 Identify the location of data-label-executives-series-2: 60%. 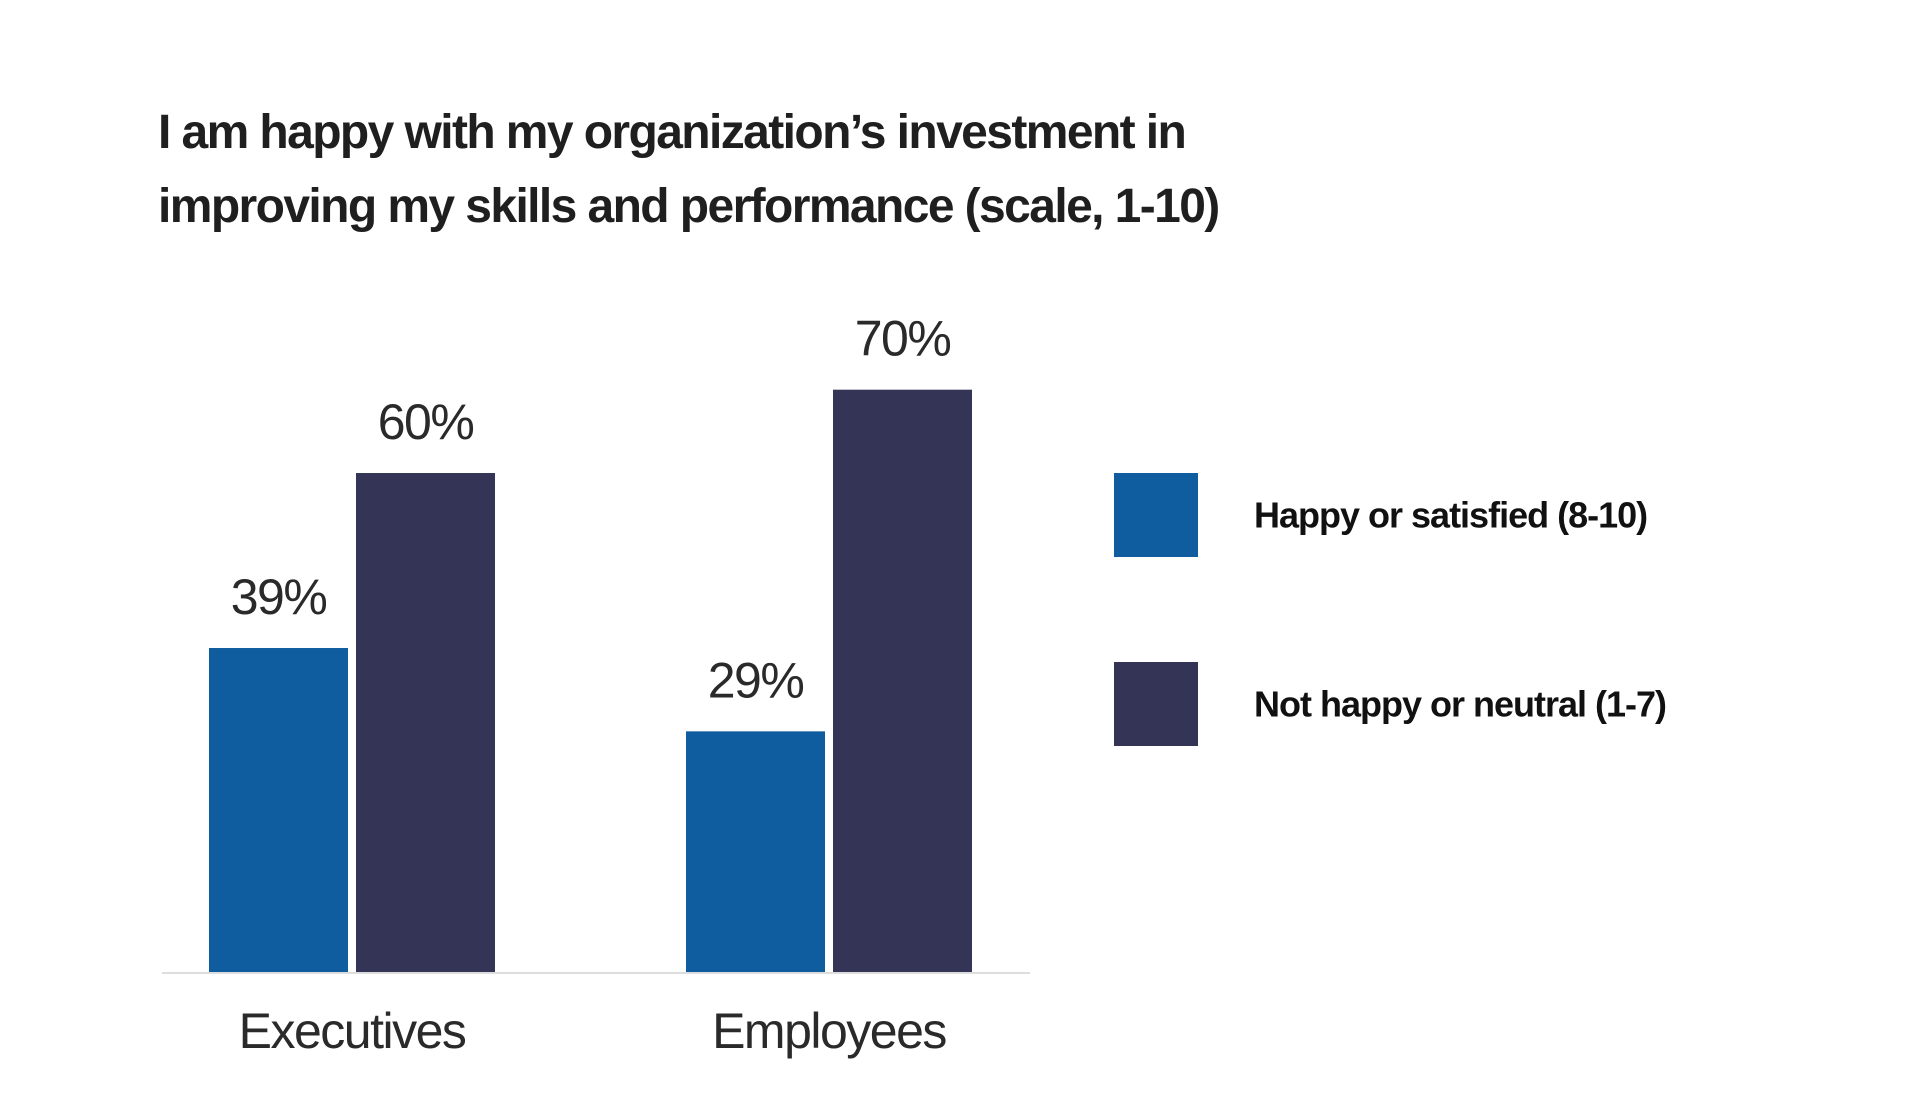
(426, 422).